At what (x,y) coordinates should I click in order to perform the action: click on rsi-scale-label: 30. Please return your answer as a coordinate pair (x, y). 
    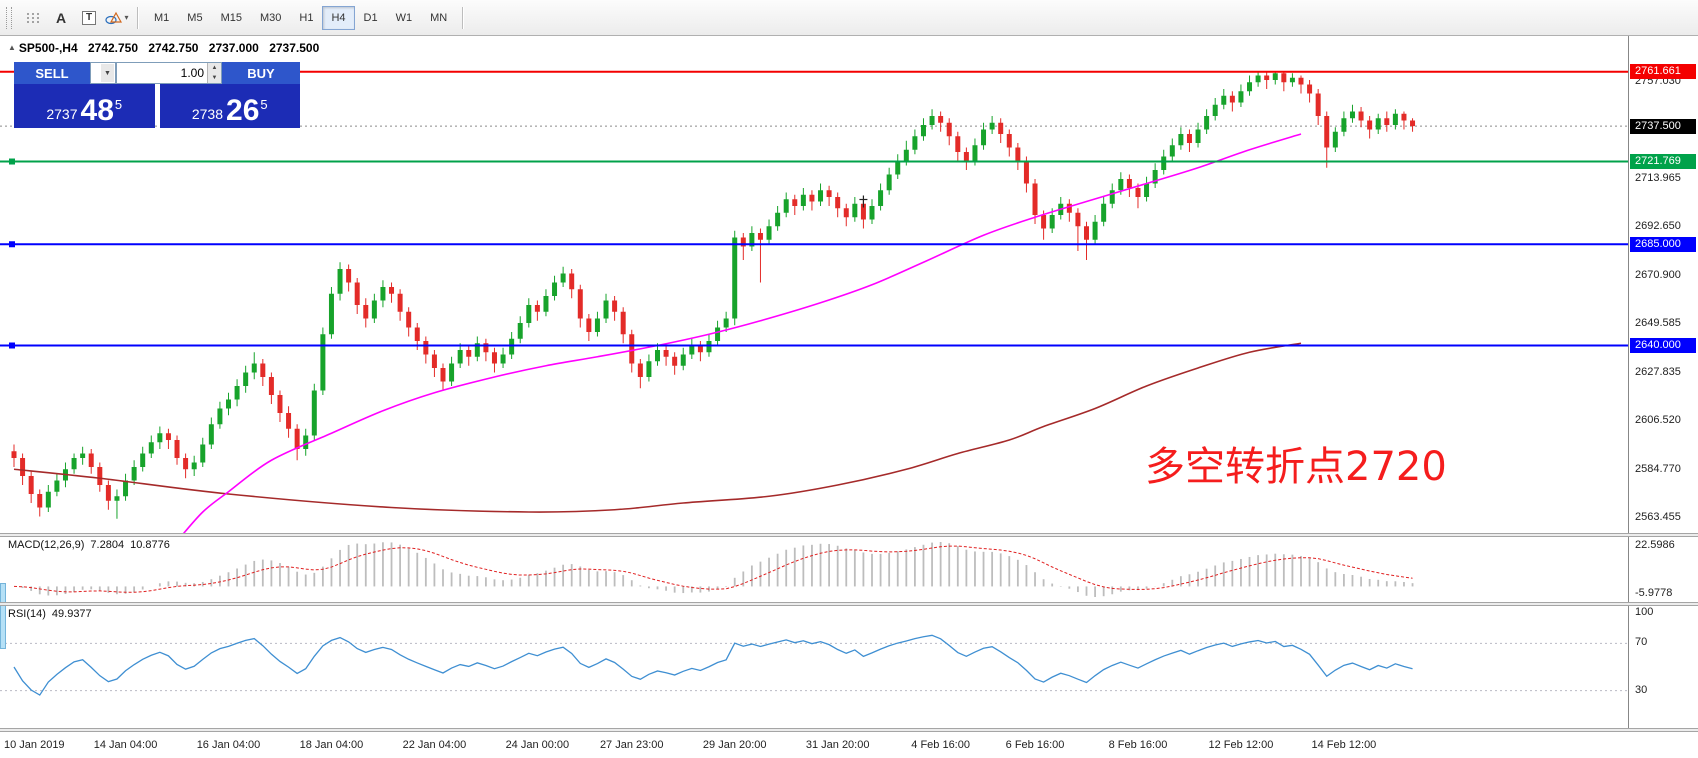
    Looking at the image, I should click on (1641, 689).